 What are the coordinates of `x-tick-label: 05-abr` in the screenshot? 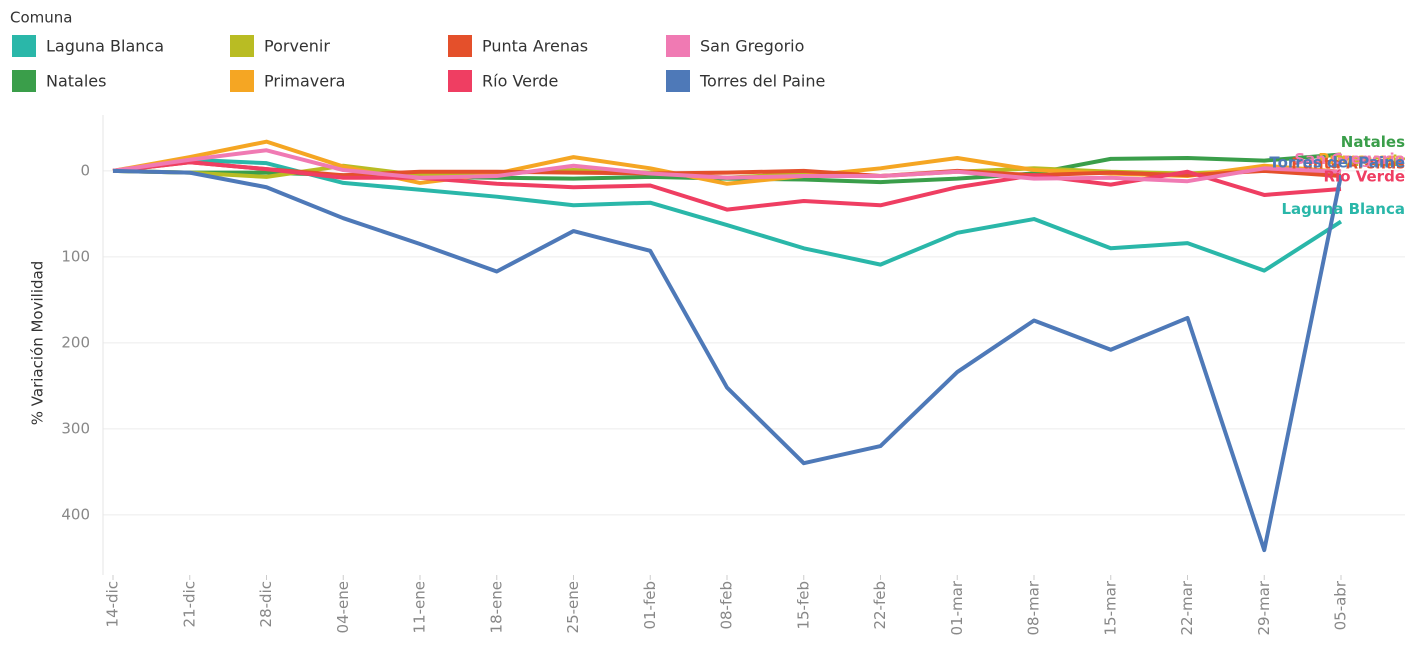 It's located at (1341, 605).